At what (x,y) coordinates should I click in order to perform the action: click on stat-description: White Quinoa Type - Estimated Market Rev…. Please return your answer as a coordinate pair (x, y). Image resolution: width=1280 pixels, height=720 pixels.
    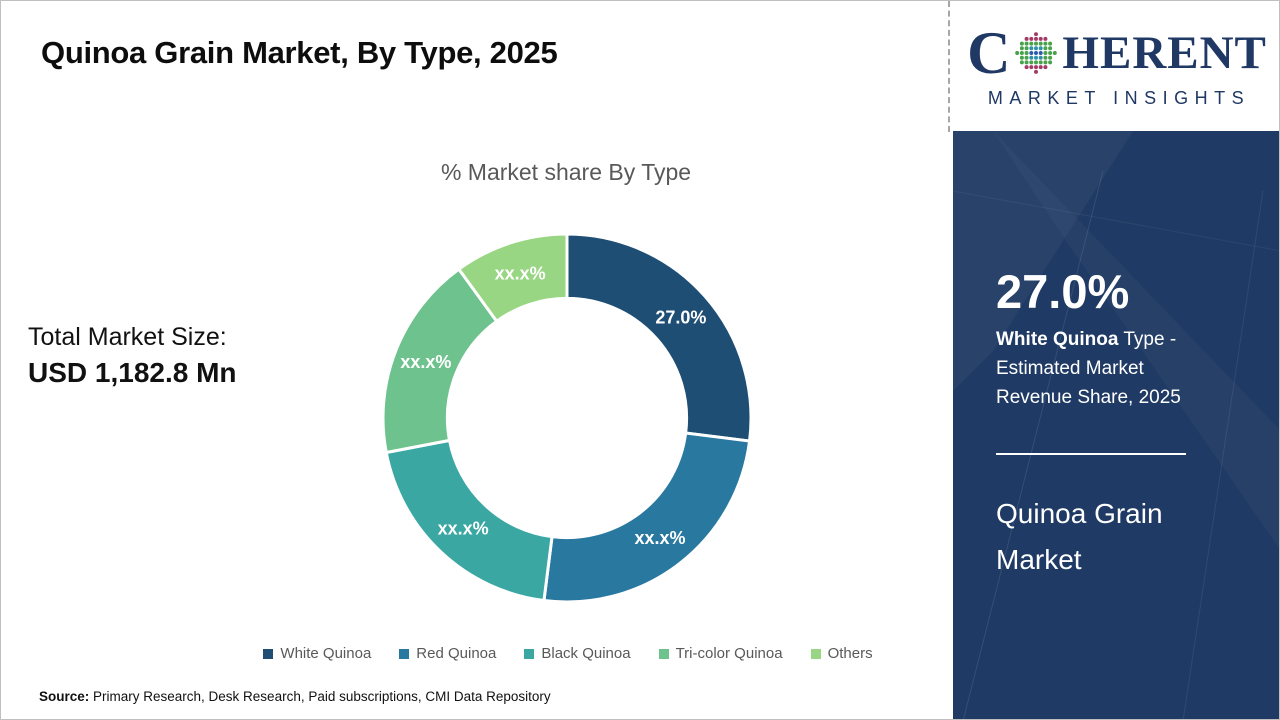
    Looking at the image, I should click on (1102, 368).